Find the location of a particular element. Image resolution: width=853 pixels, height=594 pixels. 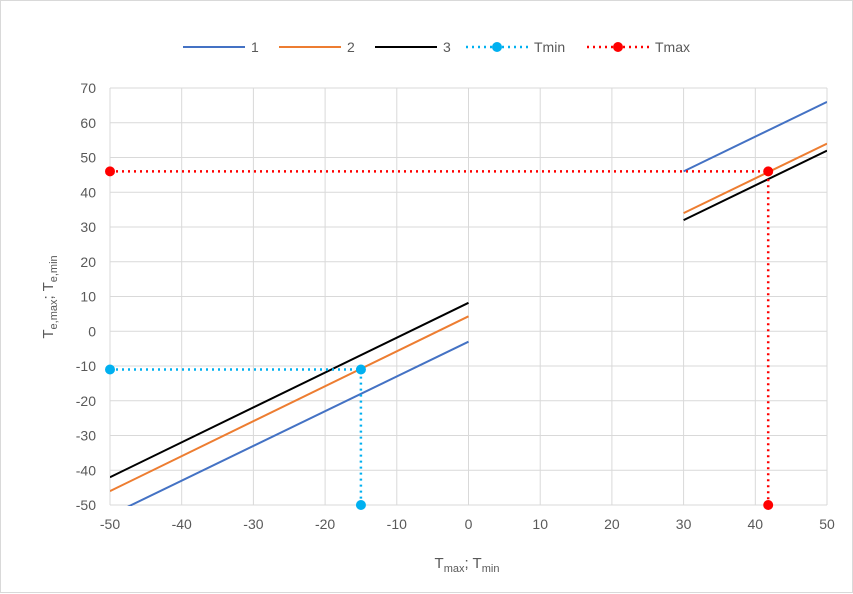

y-tick-label: 0 is located at coordinates (92, 331).